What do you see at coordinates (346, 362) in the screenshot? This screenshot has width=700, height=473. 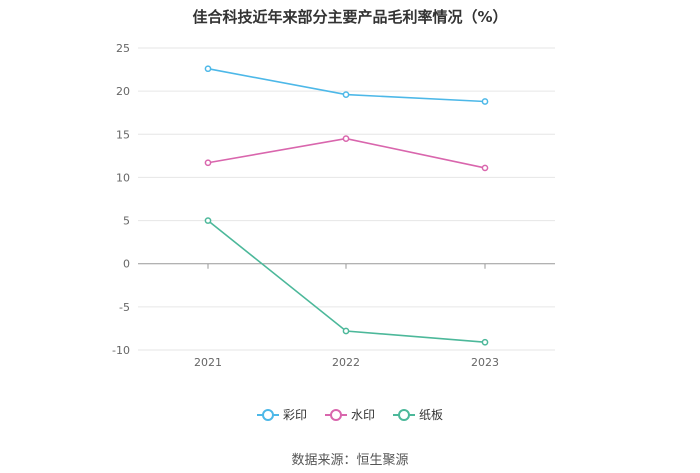 I see `x-tick-label: 2022` at bounding box center [346, 362].